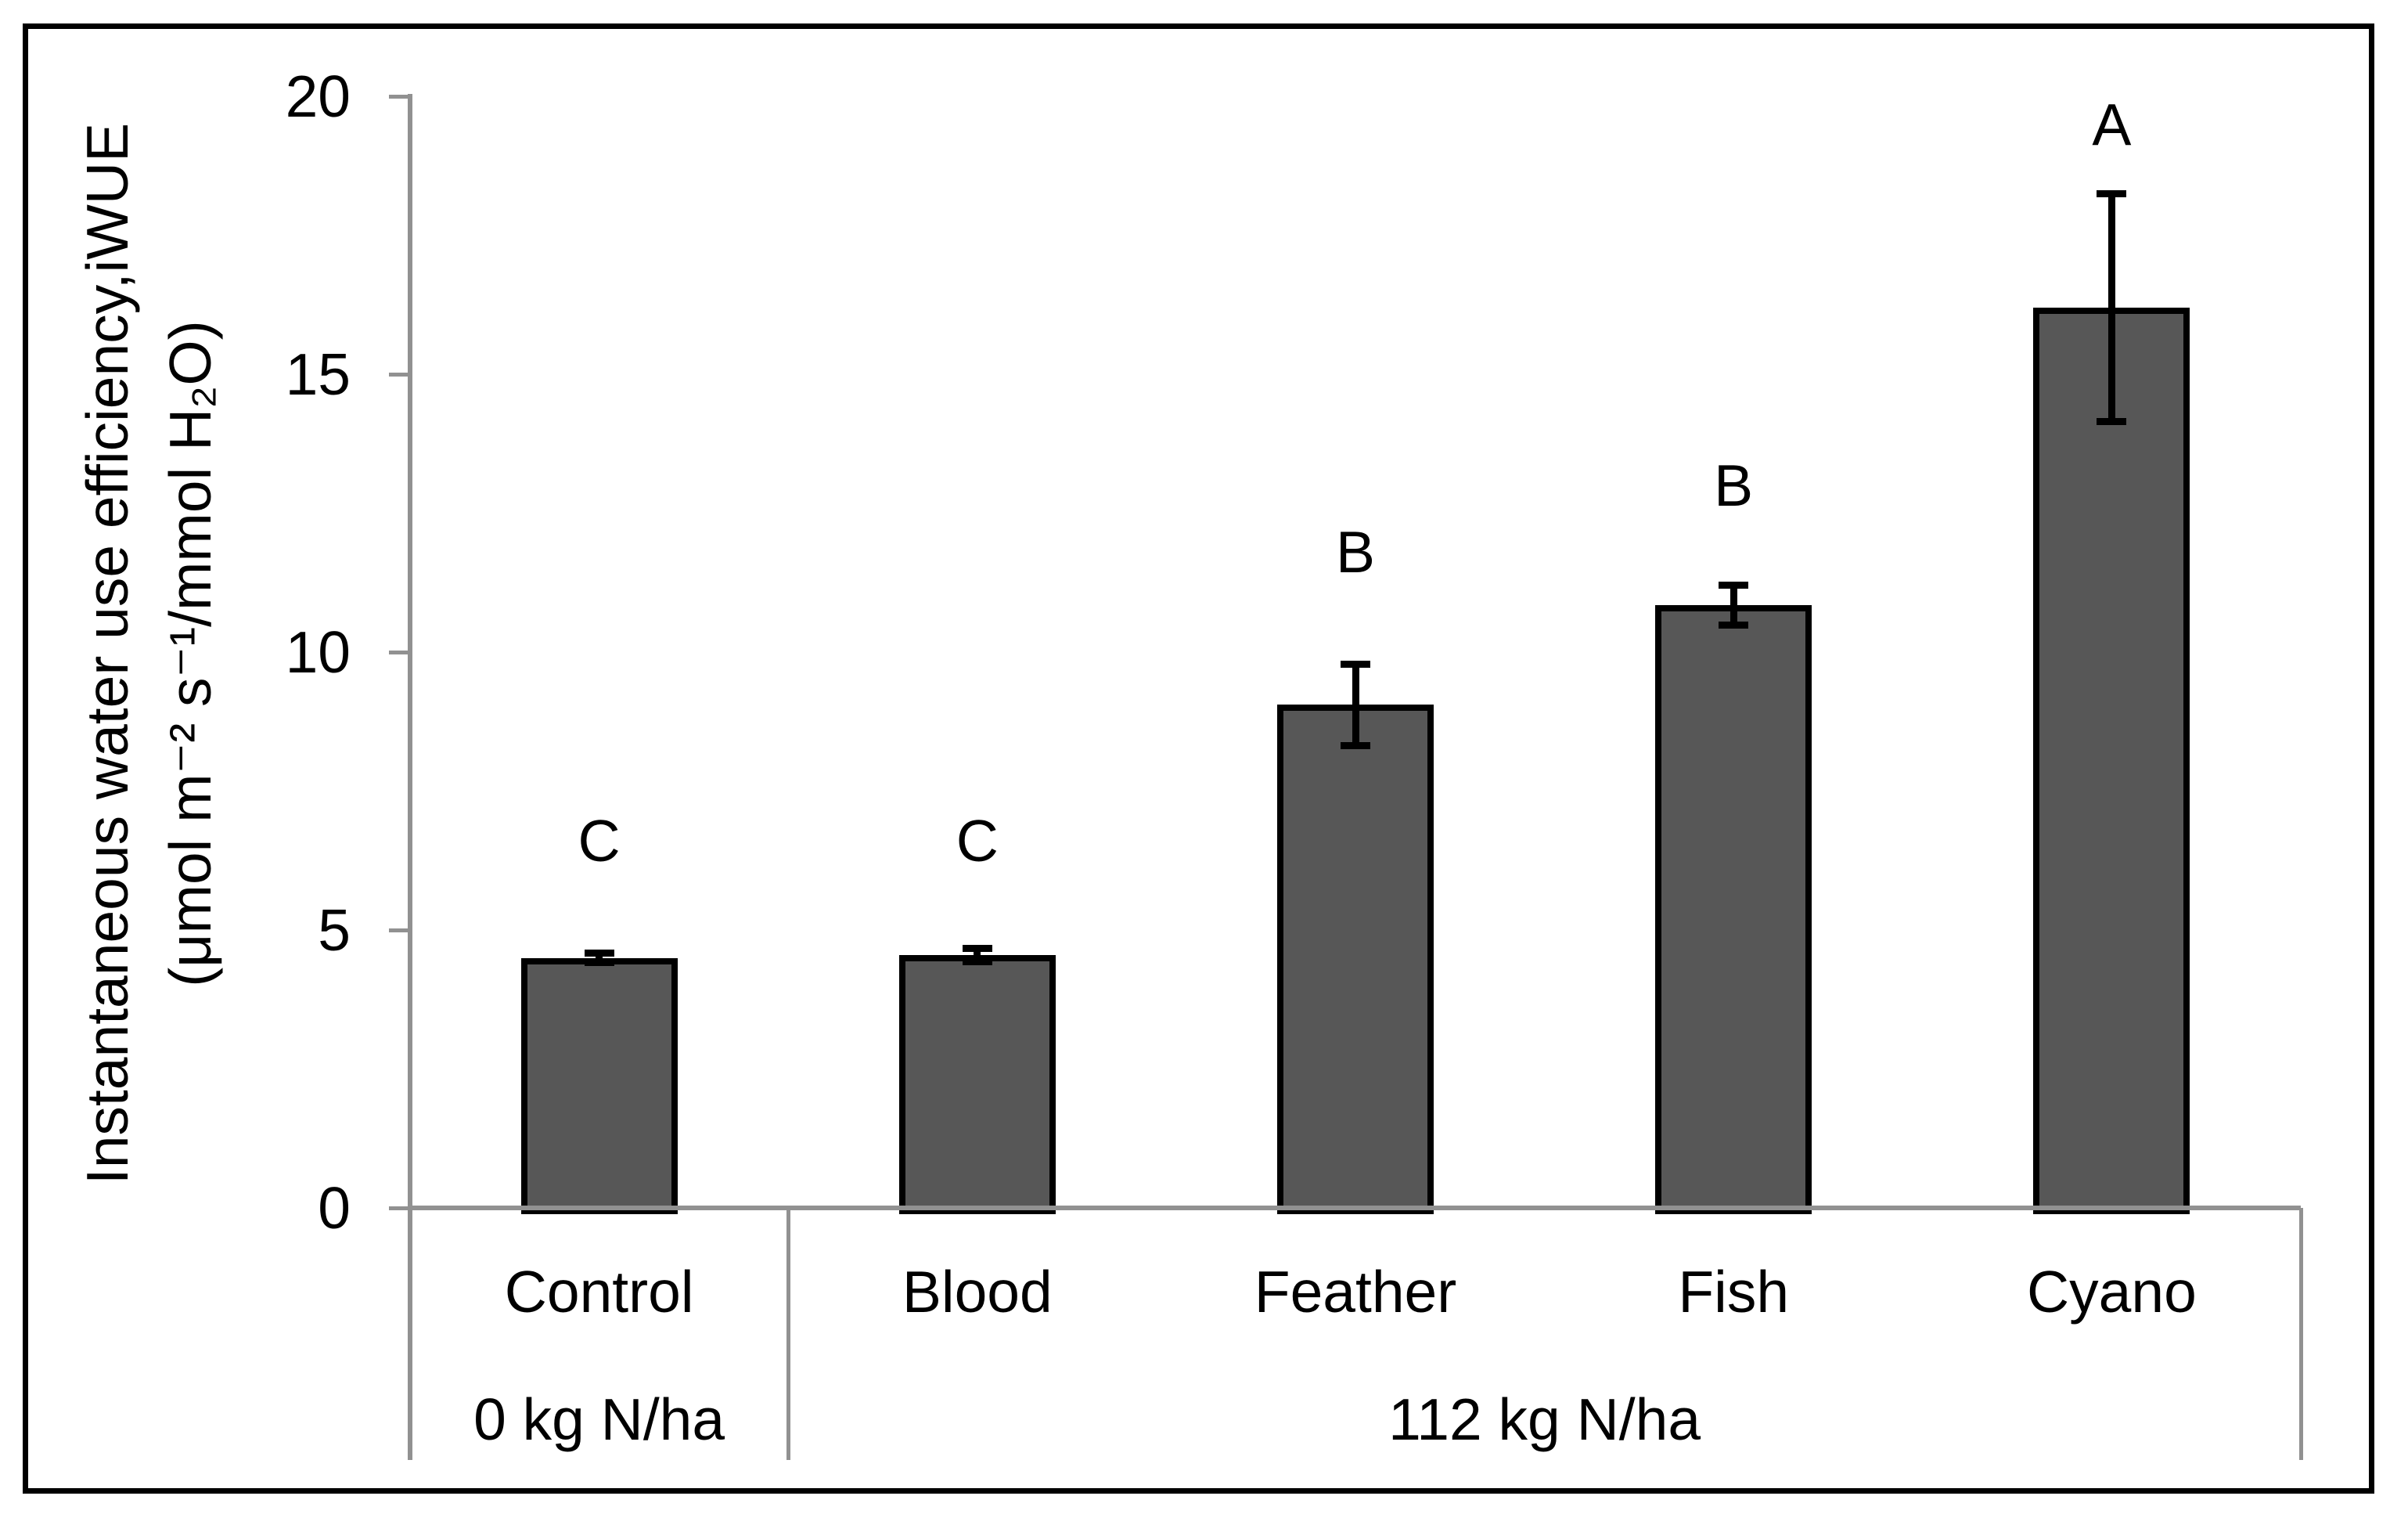 Image resolution: width=2408 pixels, height=1514 pixels. Describe the element at coordinates (1734, 909) in the screenshot. I see `bar-fish` at that location.